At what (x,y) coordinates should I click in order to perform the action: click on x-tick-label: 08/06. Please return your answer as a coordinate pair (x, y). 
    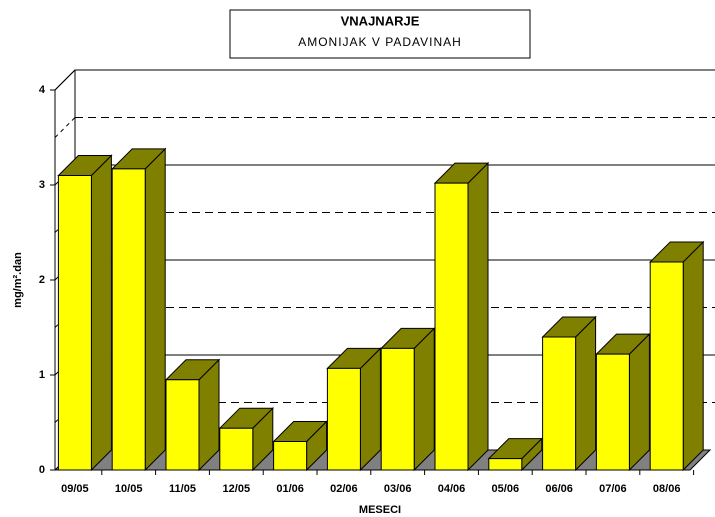
    Looking at the image, I should click on (667, 489).